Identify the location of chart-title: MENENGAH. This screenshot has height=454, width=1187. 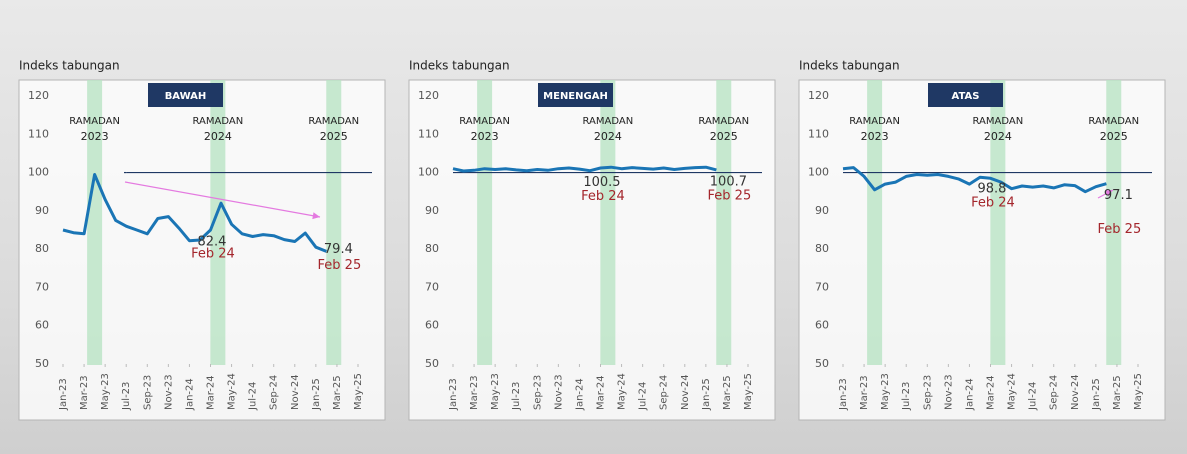
(575, 96).